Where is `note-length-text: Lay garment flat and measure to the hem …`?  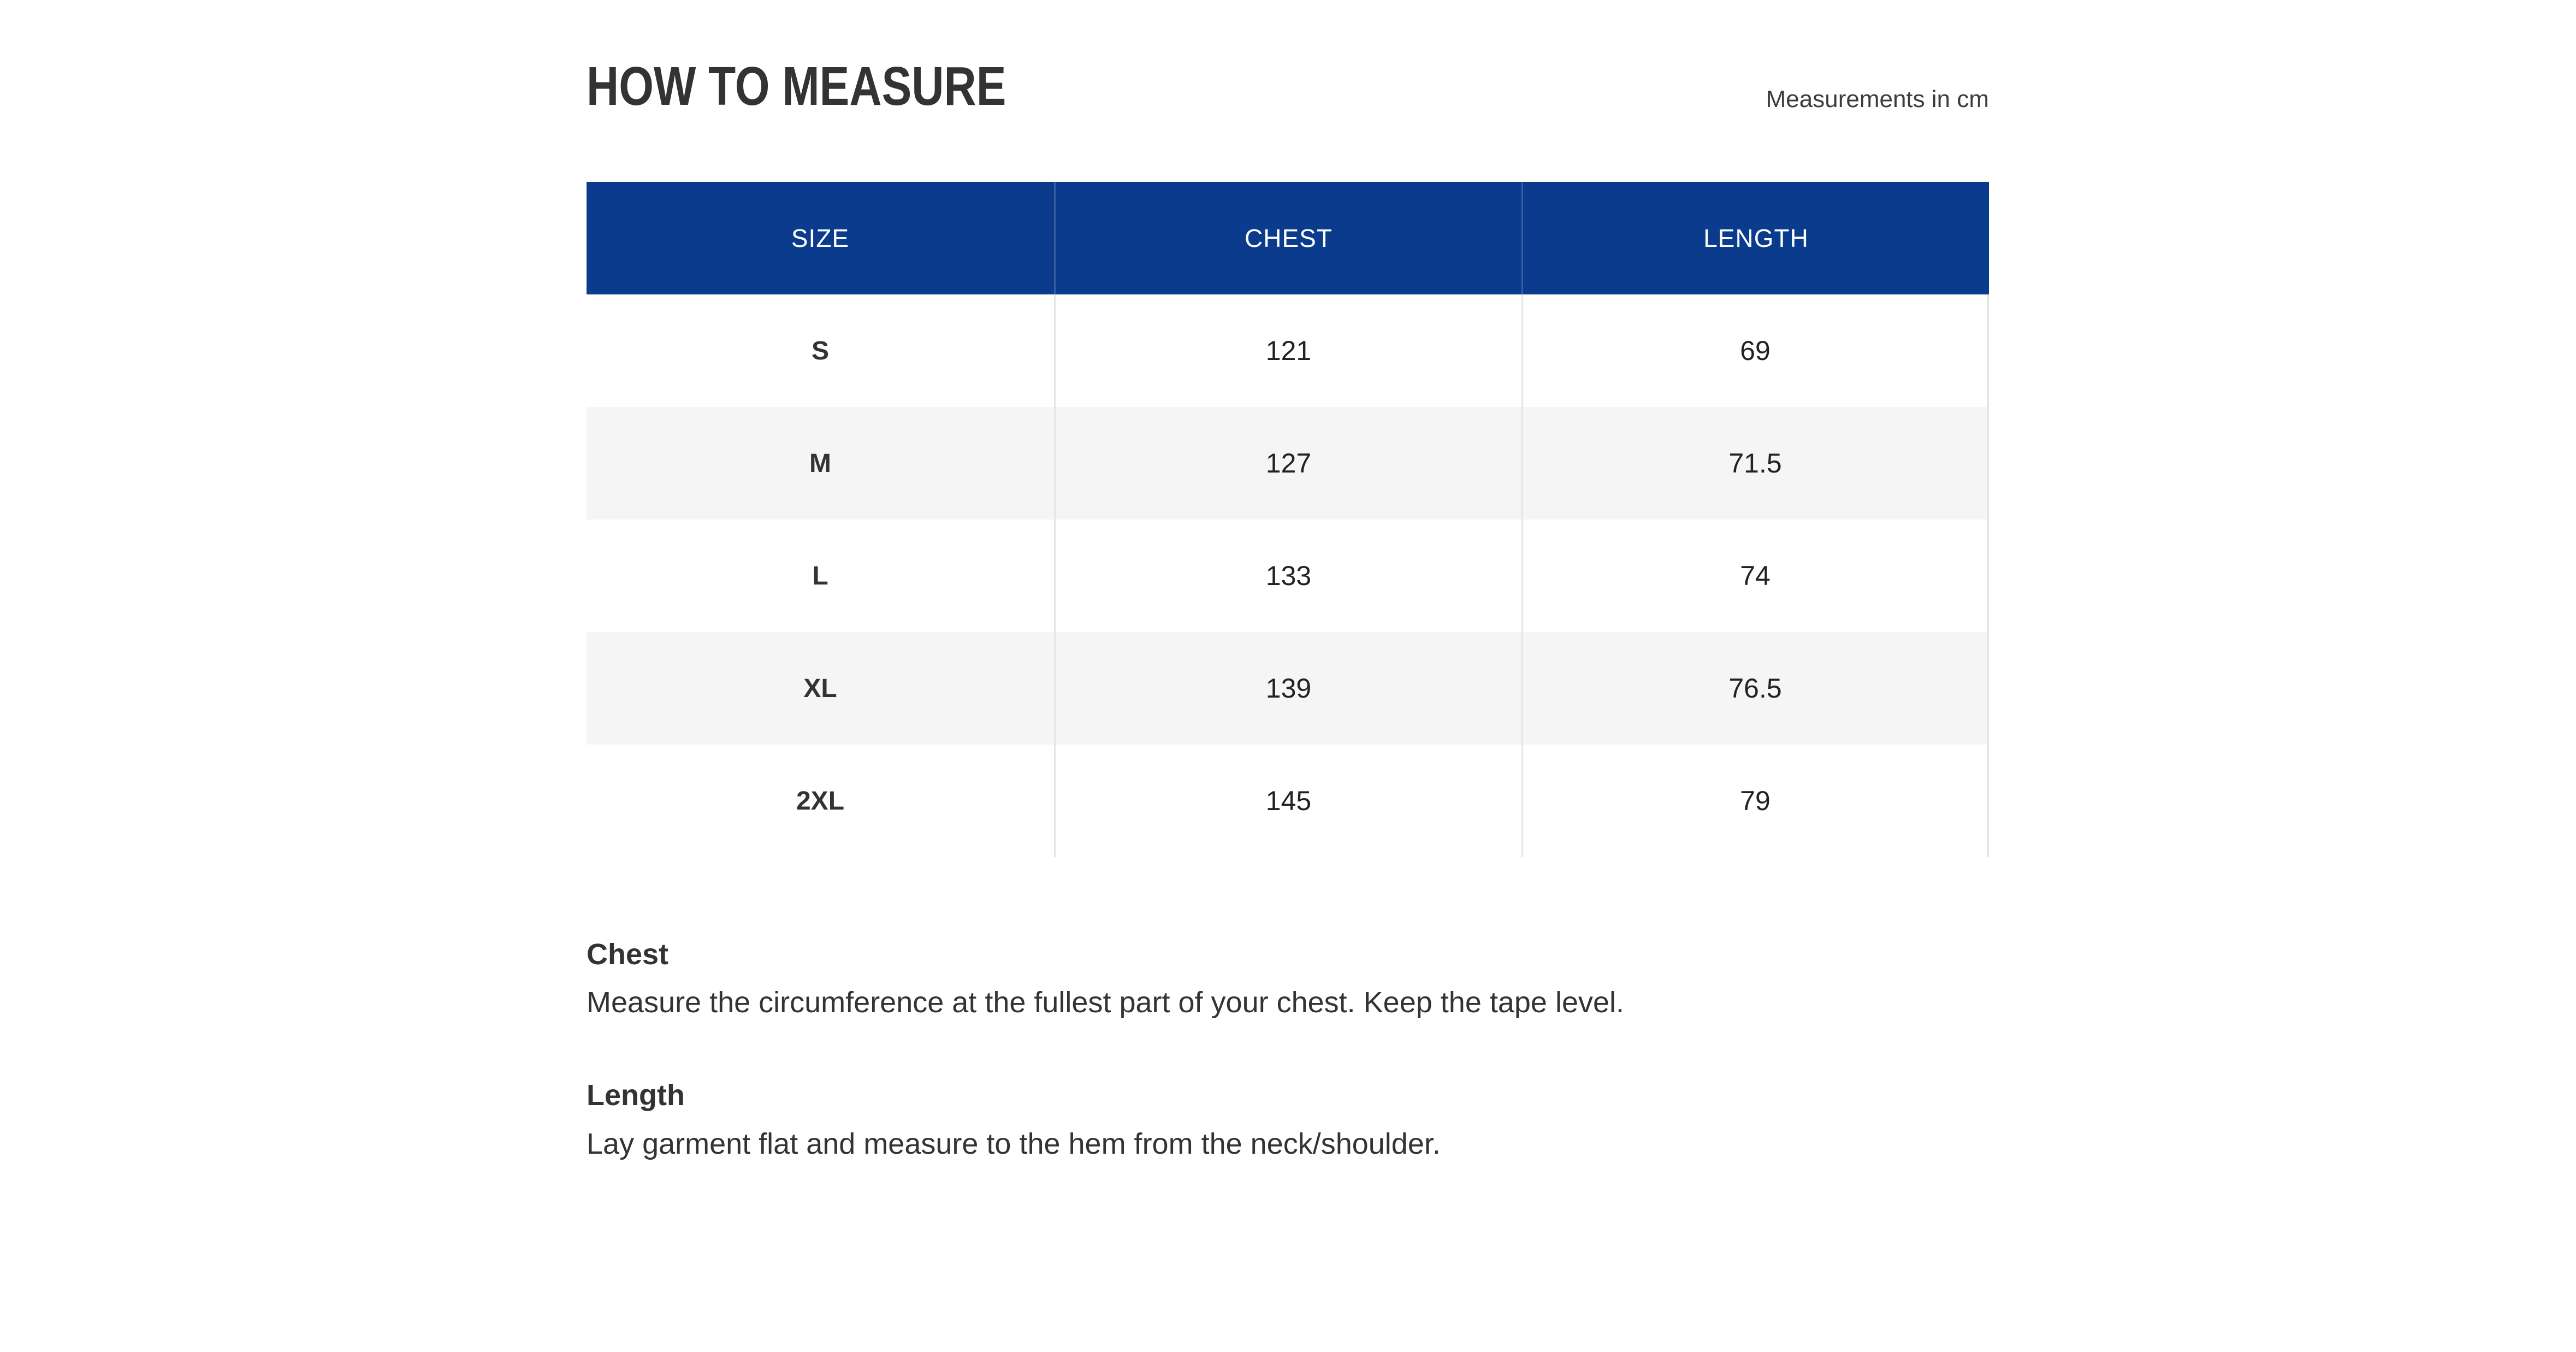 note-length-text: Lay garment flat and measure to the hem … is located at coordinates (1014, 1143).